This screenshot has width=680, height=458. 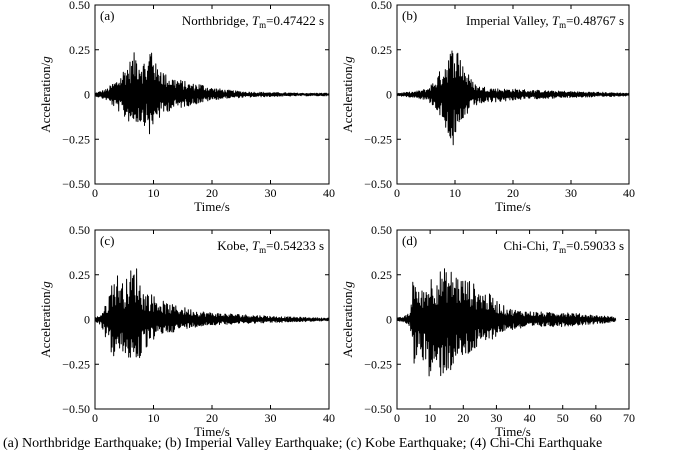 I want to click on panel-tag: (d), so click(x=409, y=240).